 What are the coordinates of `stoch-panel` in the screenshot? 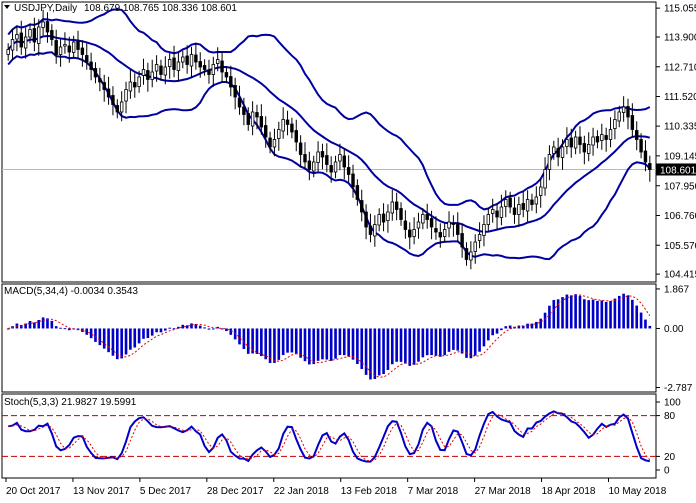 It's located at (329, 436).